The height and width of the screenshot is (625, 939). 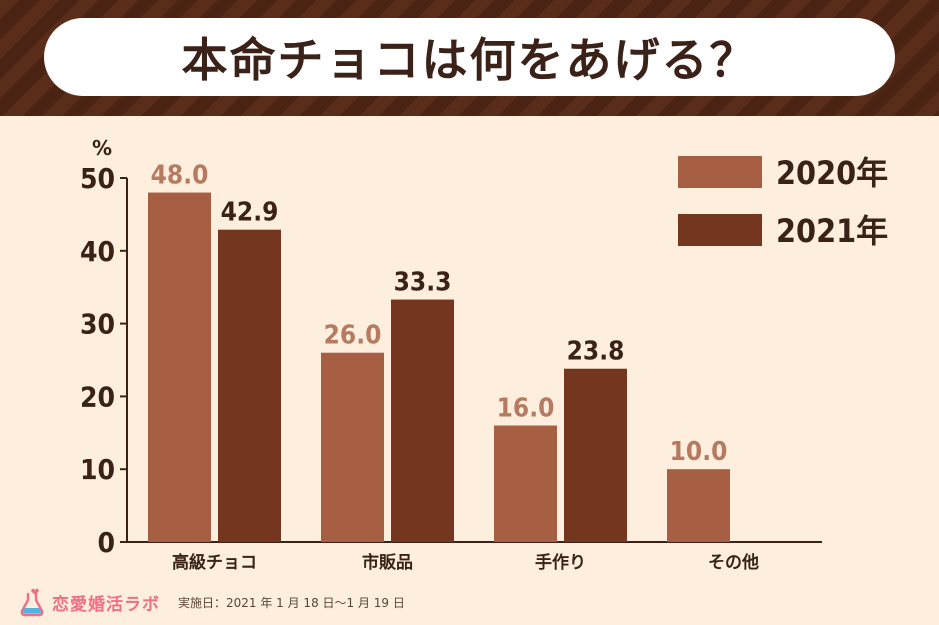 What do you see at coordinates (560, 562) in the screenshot?
I see `x-category-label: 手作り` at bounding box center [560, 562].